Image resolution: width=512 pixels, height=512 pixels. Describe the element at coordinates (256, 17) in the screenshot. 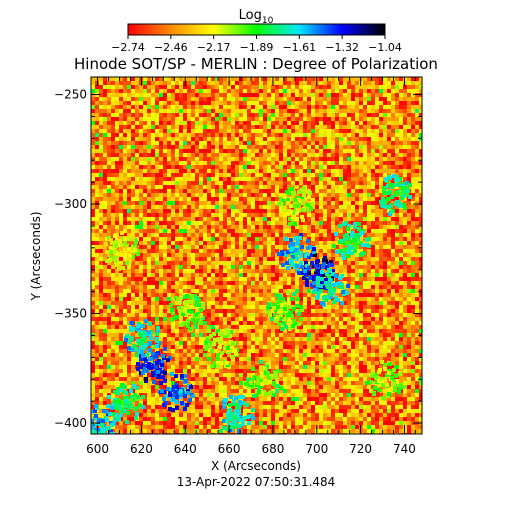

I see `colorbar-label: Log10` at that location.